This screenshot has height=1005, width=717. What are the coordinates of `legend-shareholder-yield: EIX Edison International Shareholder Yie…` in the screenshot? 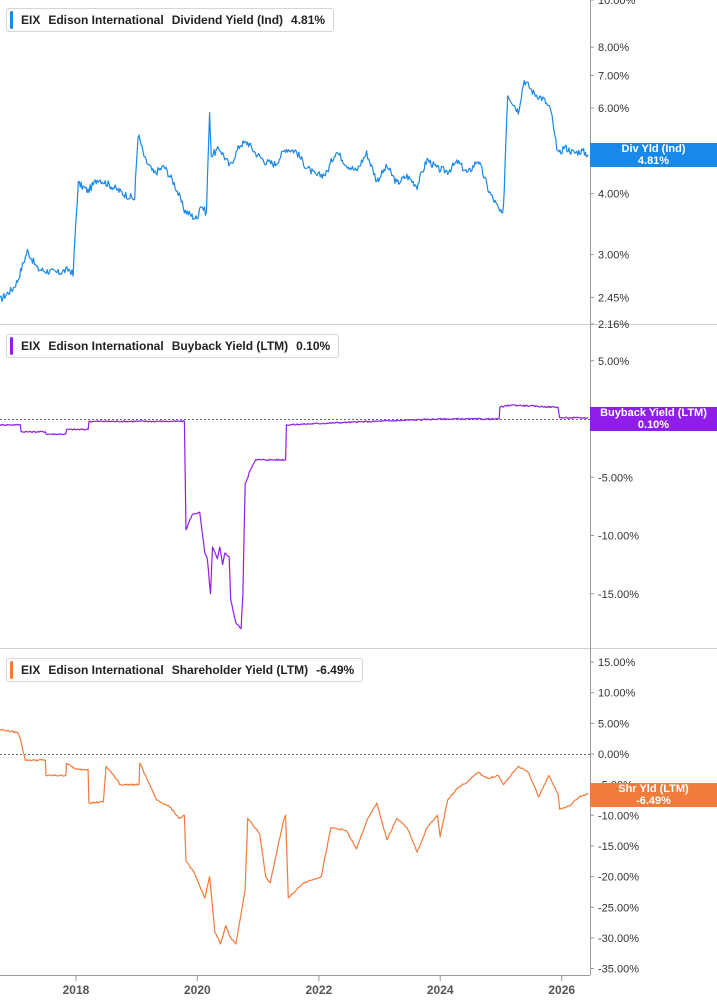 It's located at (185, 670).